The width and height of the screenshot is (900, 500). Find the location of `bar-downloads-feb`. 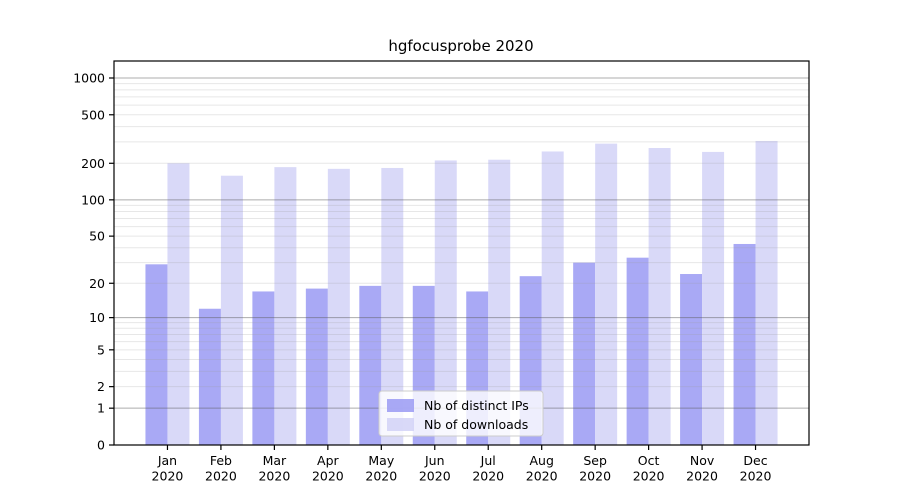

bar-downloads-feb is located at coordinates (231, 310).